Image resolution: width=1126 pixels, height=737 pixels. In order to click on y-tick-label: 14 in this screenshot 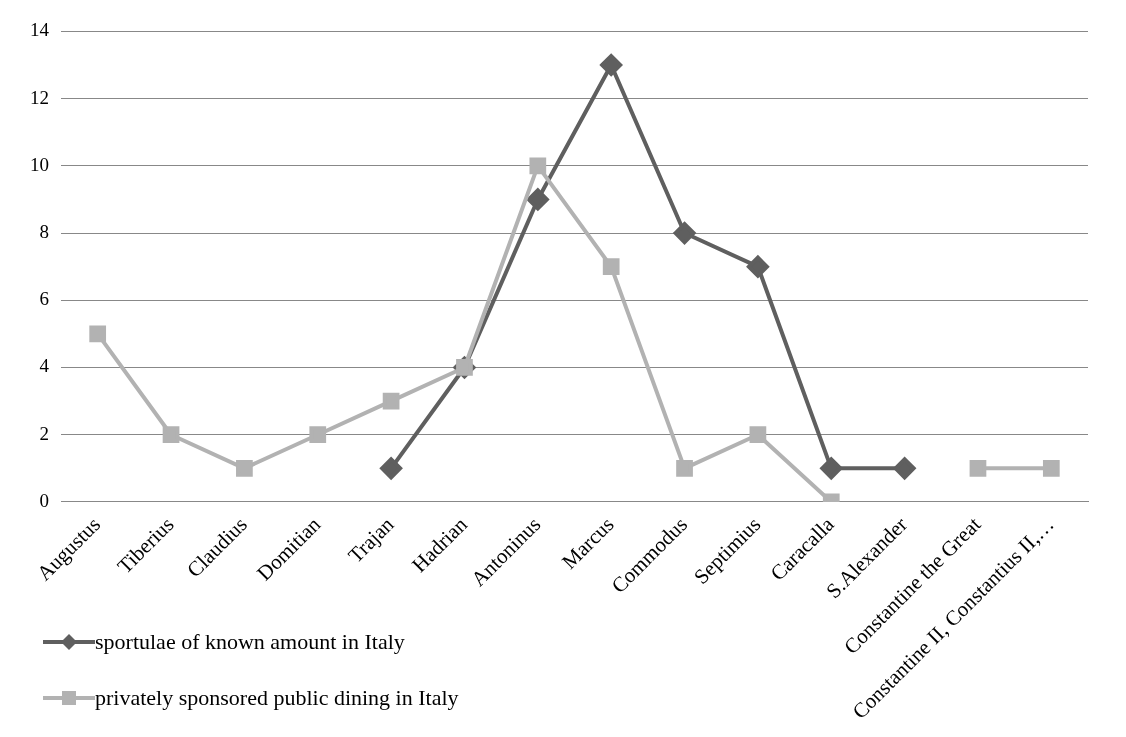, I will do `click(40, 30)`.